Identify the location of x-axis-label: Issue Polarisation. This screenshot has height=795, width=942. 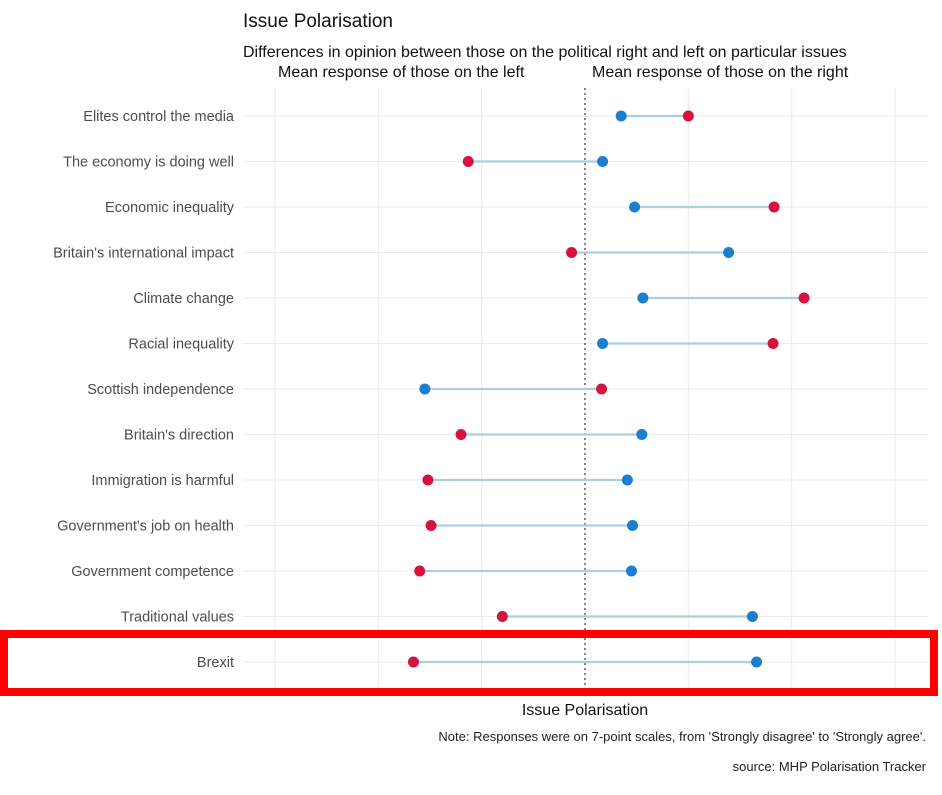
(585, 710).